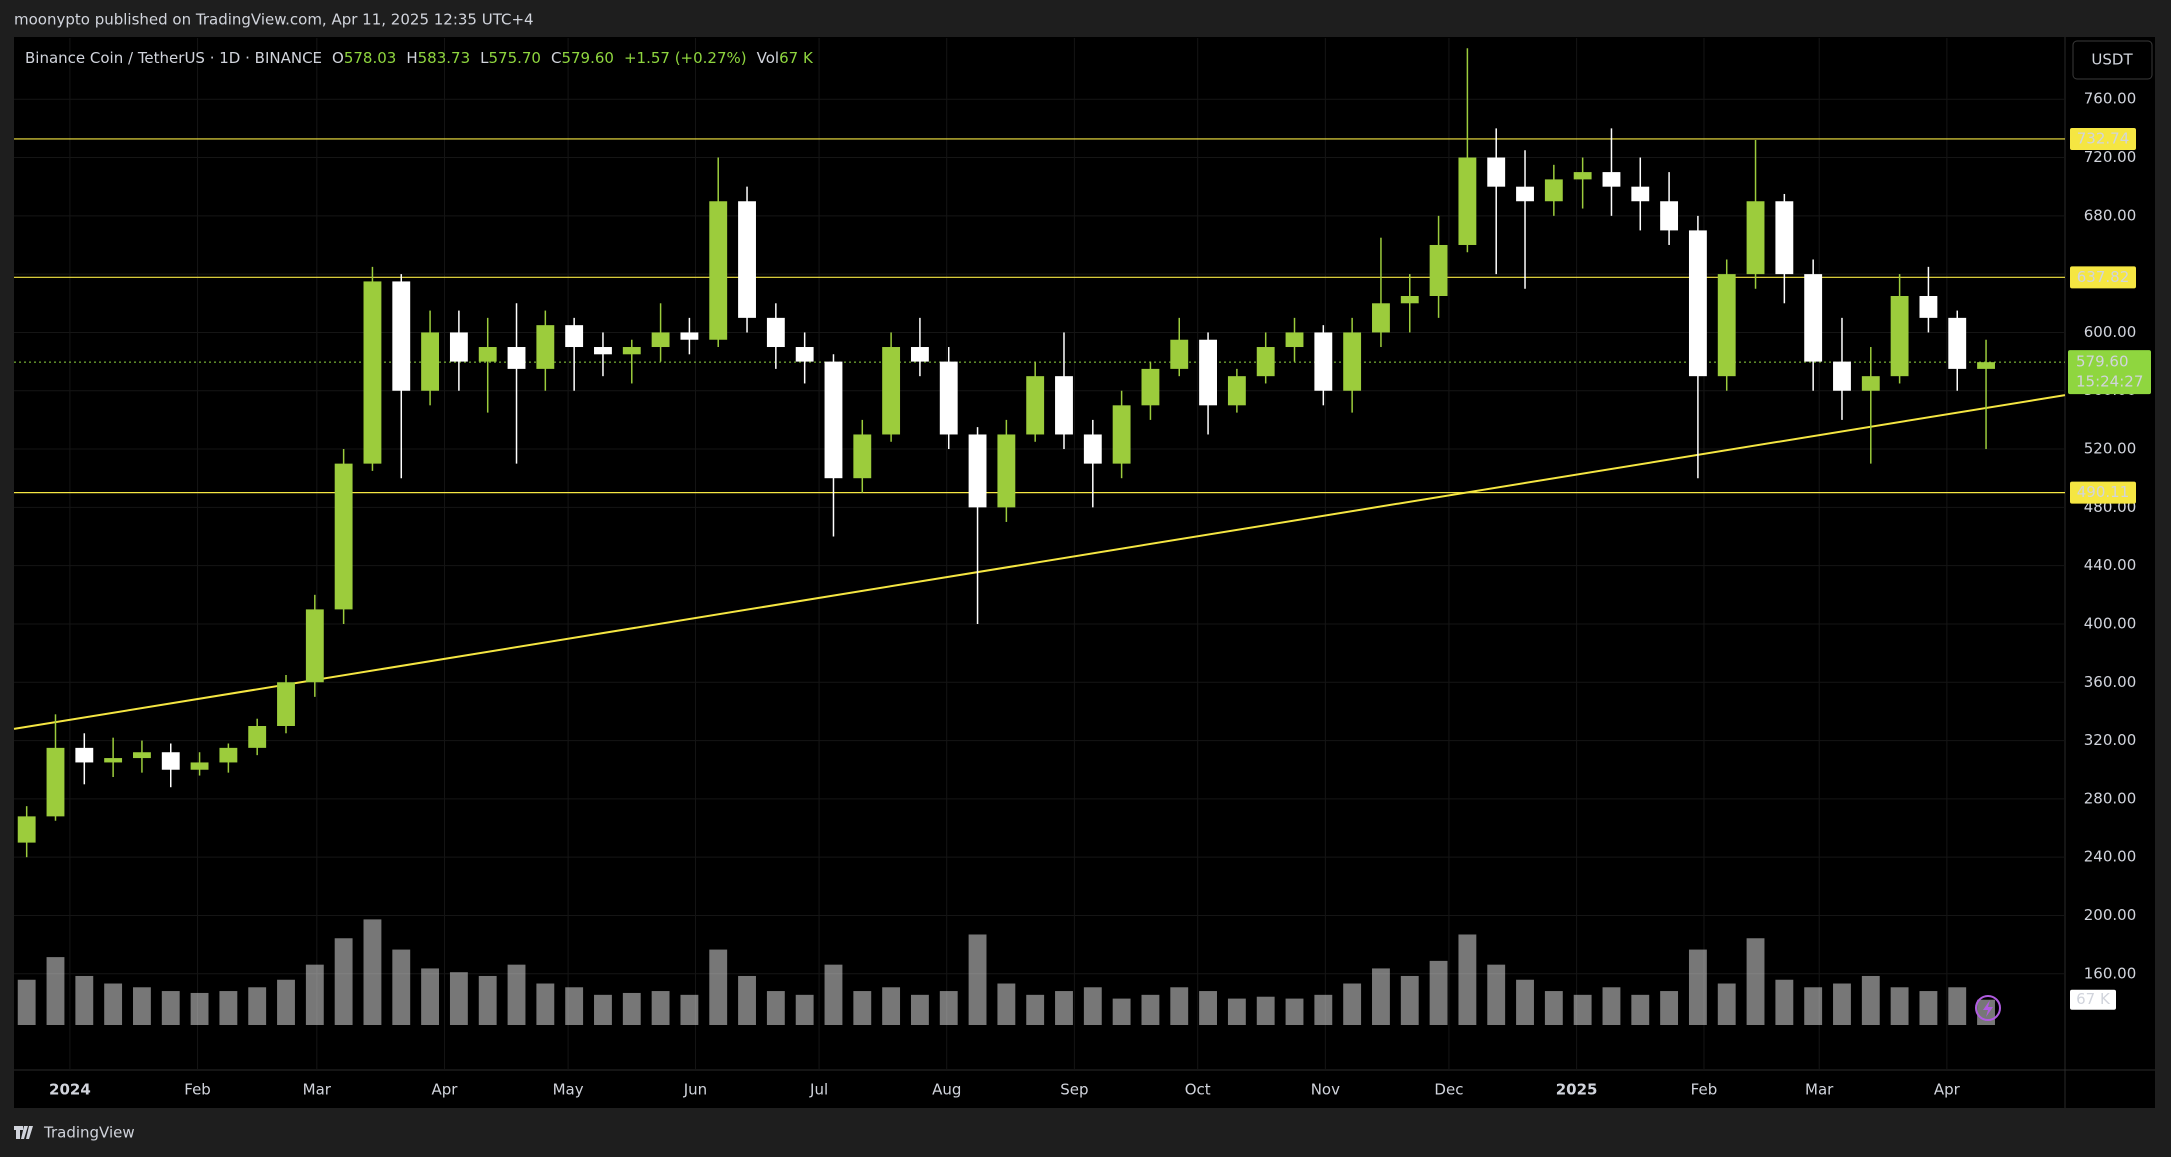  What do you see at coordinates (484, 58) in the screenshot?
I see `ohlc-label: L` at bounding box center [484, 58].